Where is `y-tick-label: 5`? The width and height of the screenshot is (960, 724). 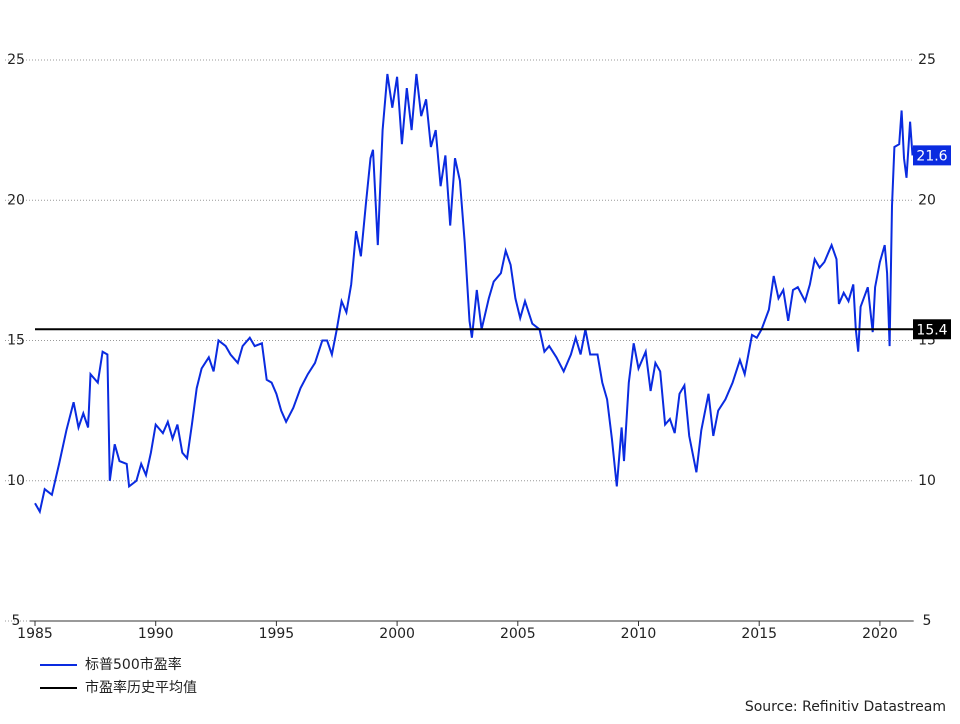
y-tick-label: 5 is located at coordinates (16, 621).